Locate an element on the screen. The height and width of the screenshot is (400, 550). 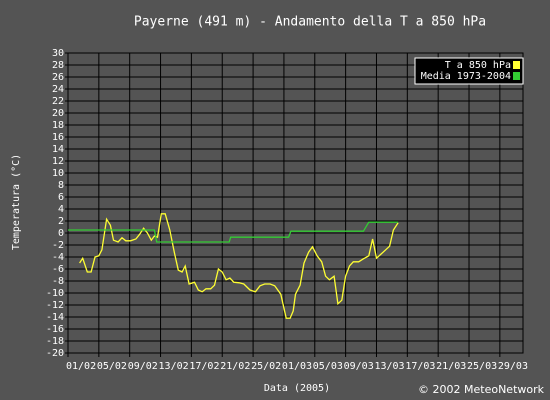
y-tick-label: -10 is located at coordinates (55, 293).